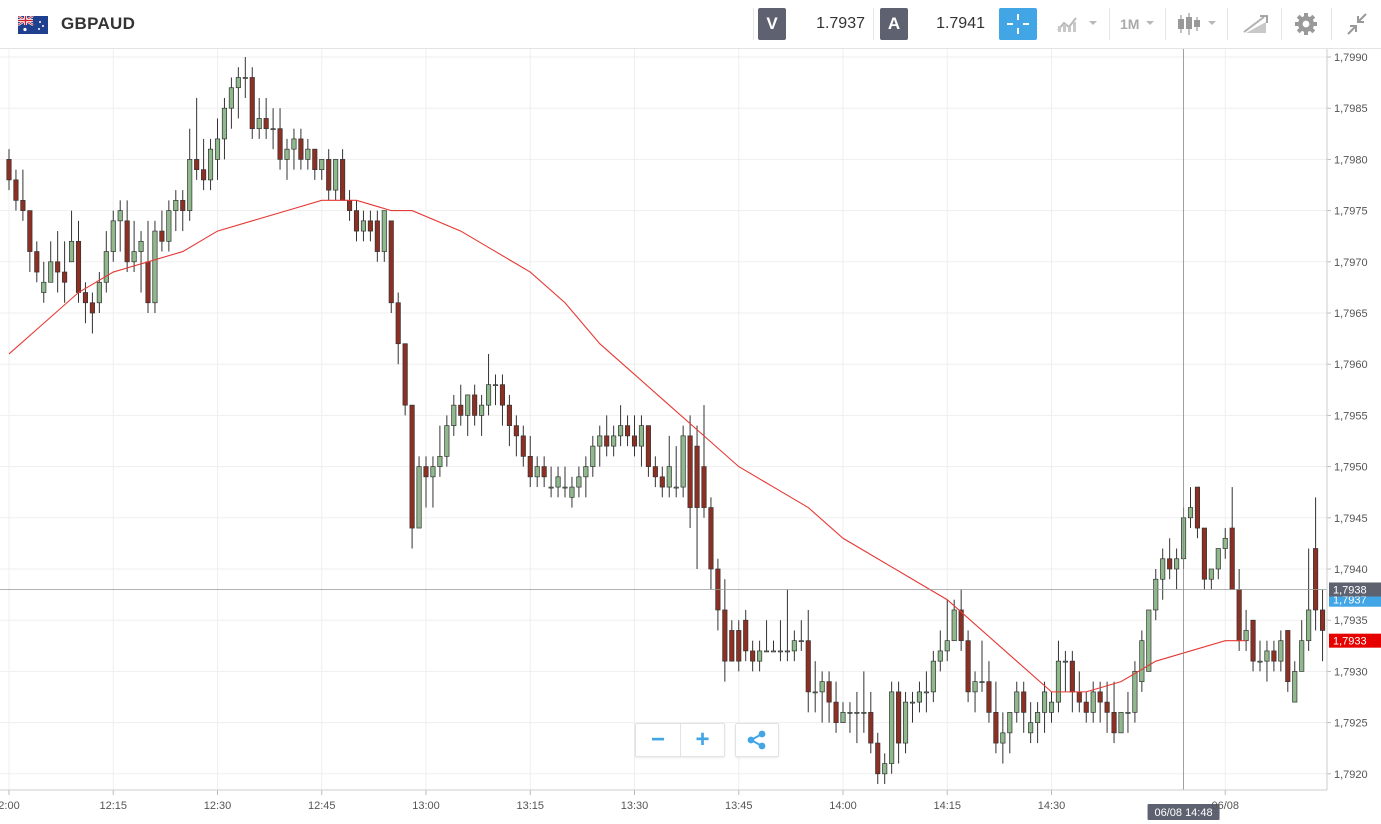 This screenshot has width=1381, height=824. What do you see at coordinates (1150, 23) in the screenshot?
I see `chevron-down-icon` at bounding box center [1150, 23].